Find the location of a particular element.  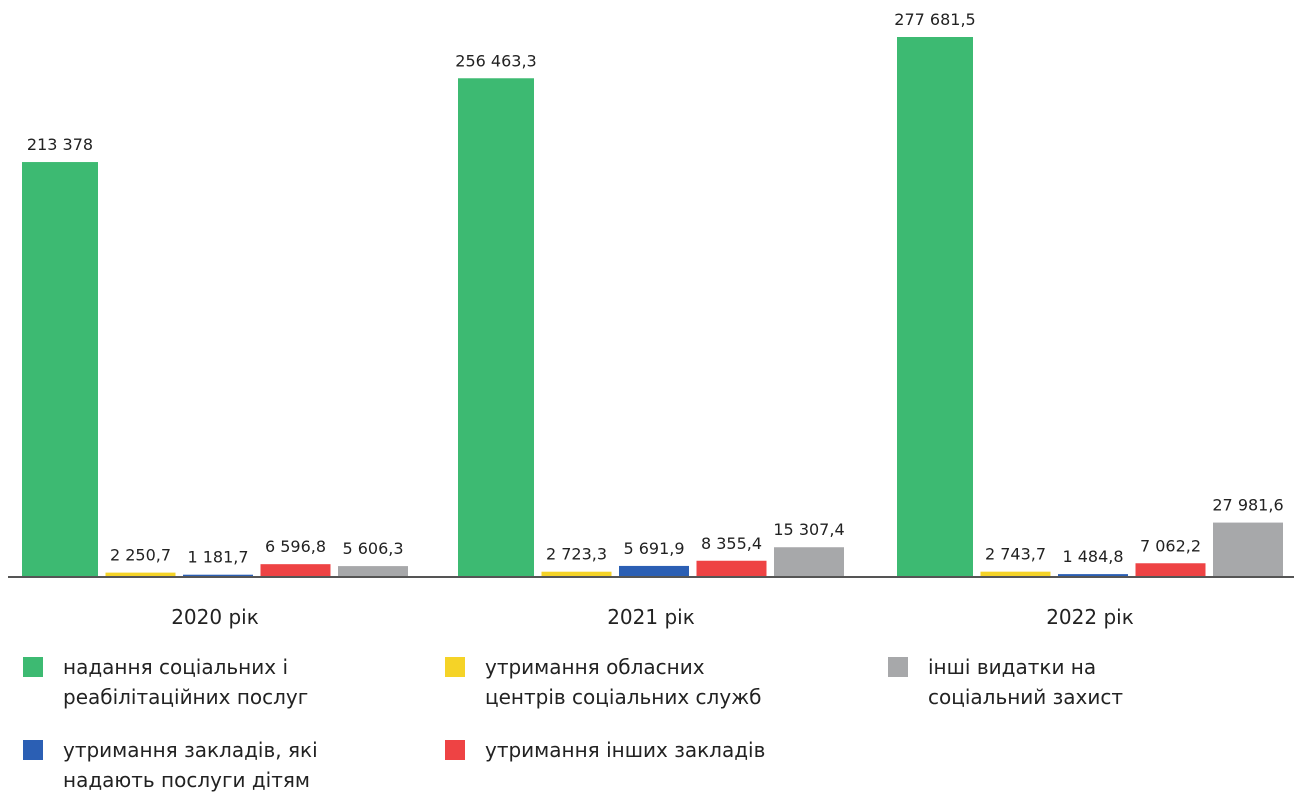

data-label: 6 596,8 is located at coordinates (295, 546).